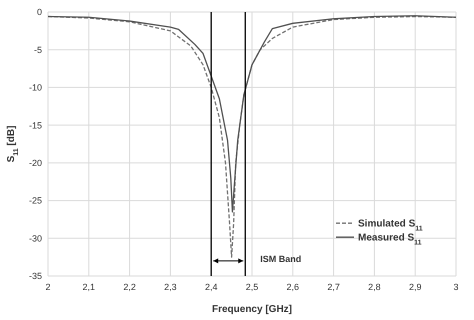  What do you see at coordinates (252, 287) in the screenshot?
I see `x-tick-label: 2,5` at bounding box center [252, 287].